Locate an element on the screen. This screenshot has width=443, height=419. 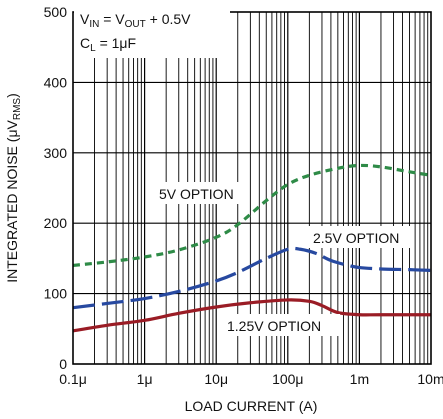
series-label-5v: 5V OPTION is located at coordinates (196, 194).